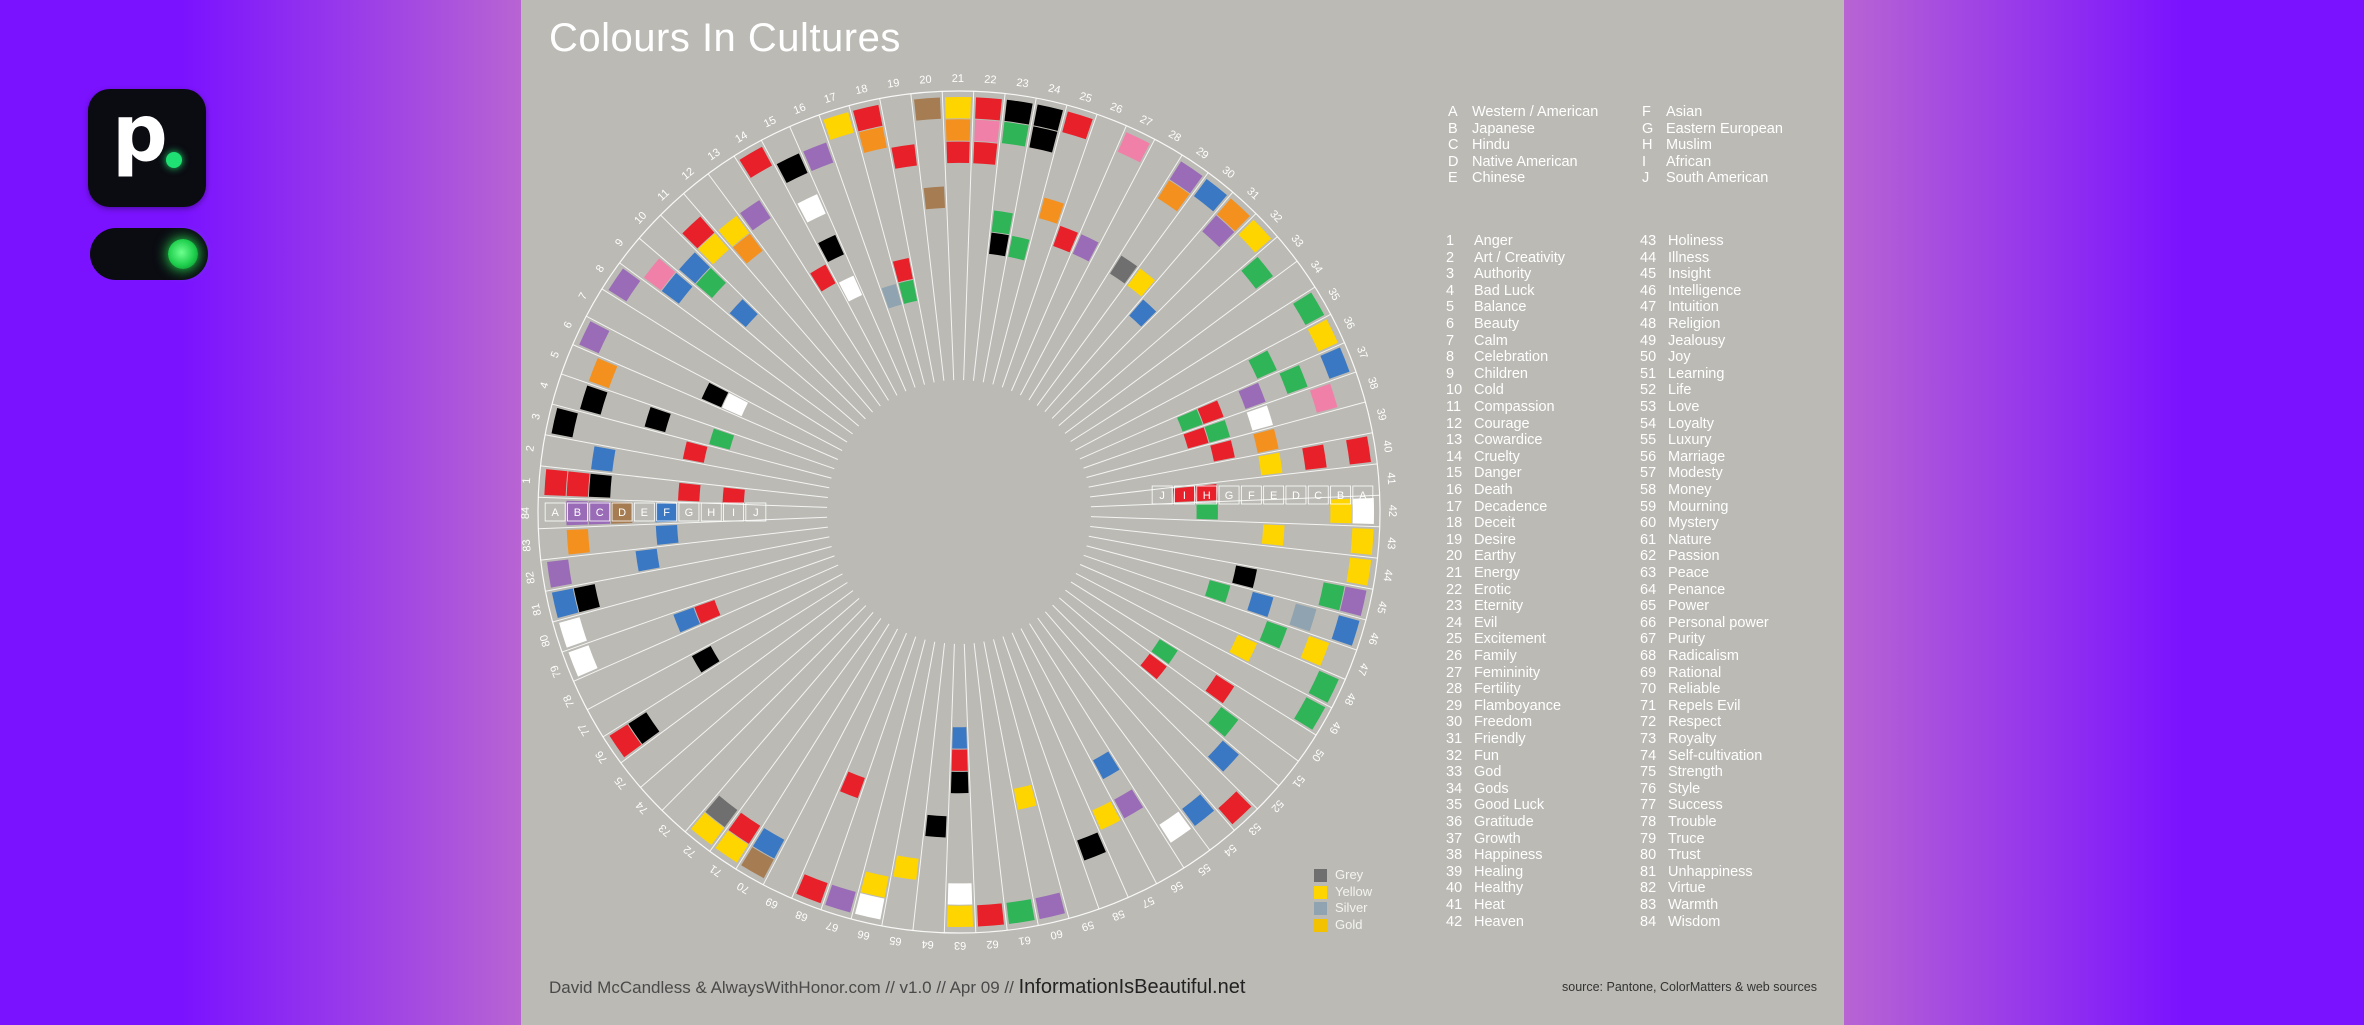 The image size is (2364, 1025). What do you see at coordinates (1450, 307) in the screenshot?
I see `meaning-number: 5` at bounding box center [1450, 307].